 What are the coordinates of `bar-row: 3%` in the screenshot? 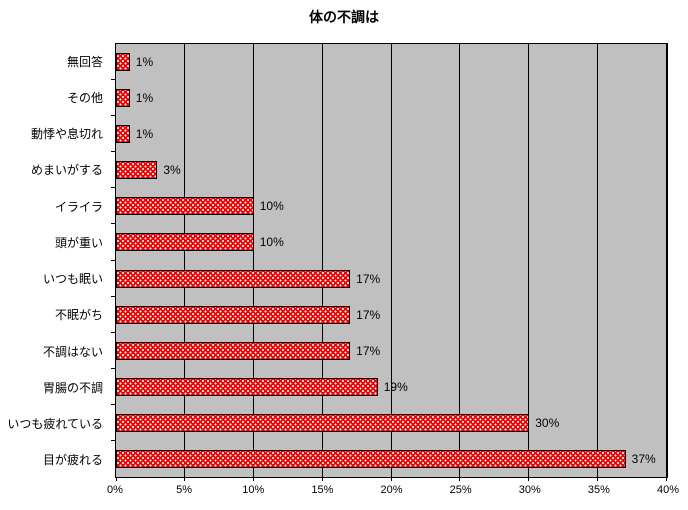 It's located at (391, 170).